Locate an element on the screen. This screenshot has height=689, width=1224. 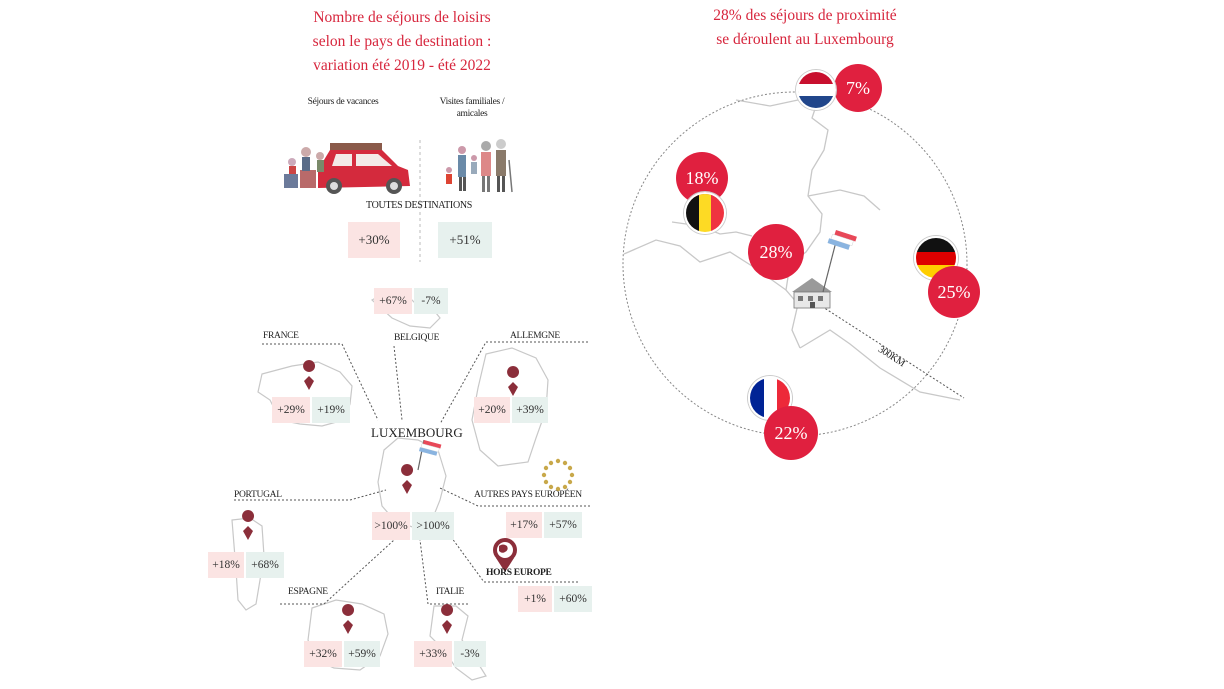
radius-circle is located at coordinates (795, 264).